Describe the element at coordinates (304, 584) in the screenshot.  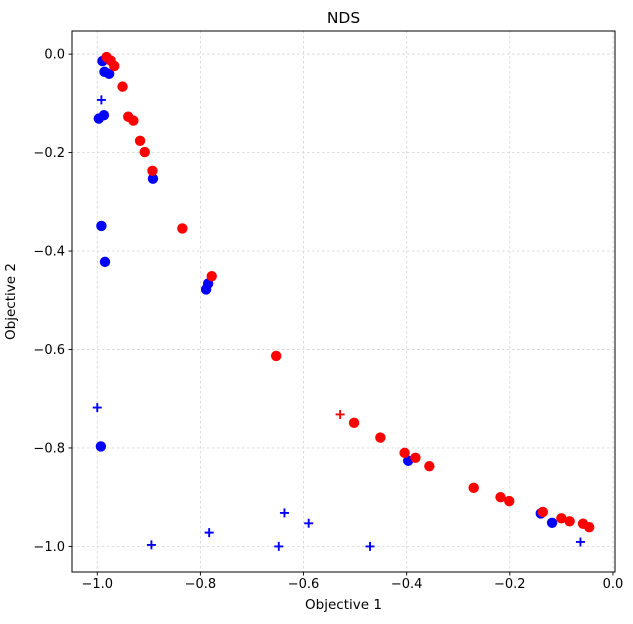
I see `x-tick-label: −0.6` at that location.